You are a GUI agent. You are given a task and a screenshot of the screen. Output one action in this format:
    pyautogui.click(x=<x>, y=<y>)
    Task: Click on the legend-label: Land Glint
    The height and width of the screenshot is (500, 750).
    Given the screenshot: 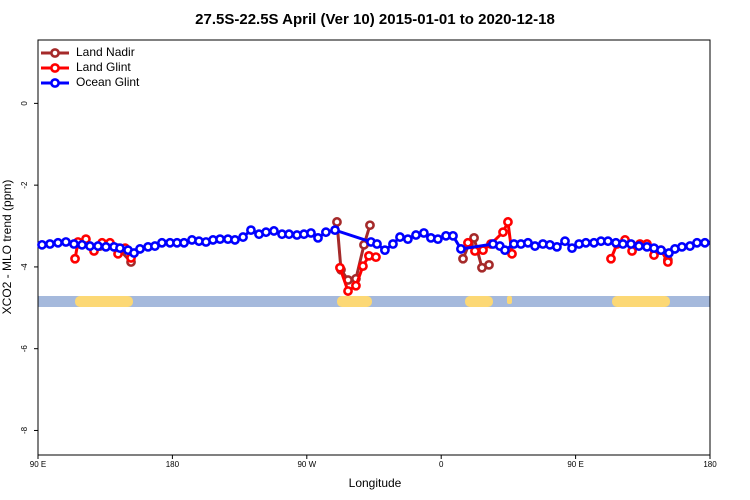 What is the action you would take?
    pyautogui.click(x=103, y=67)
    